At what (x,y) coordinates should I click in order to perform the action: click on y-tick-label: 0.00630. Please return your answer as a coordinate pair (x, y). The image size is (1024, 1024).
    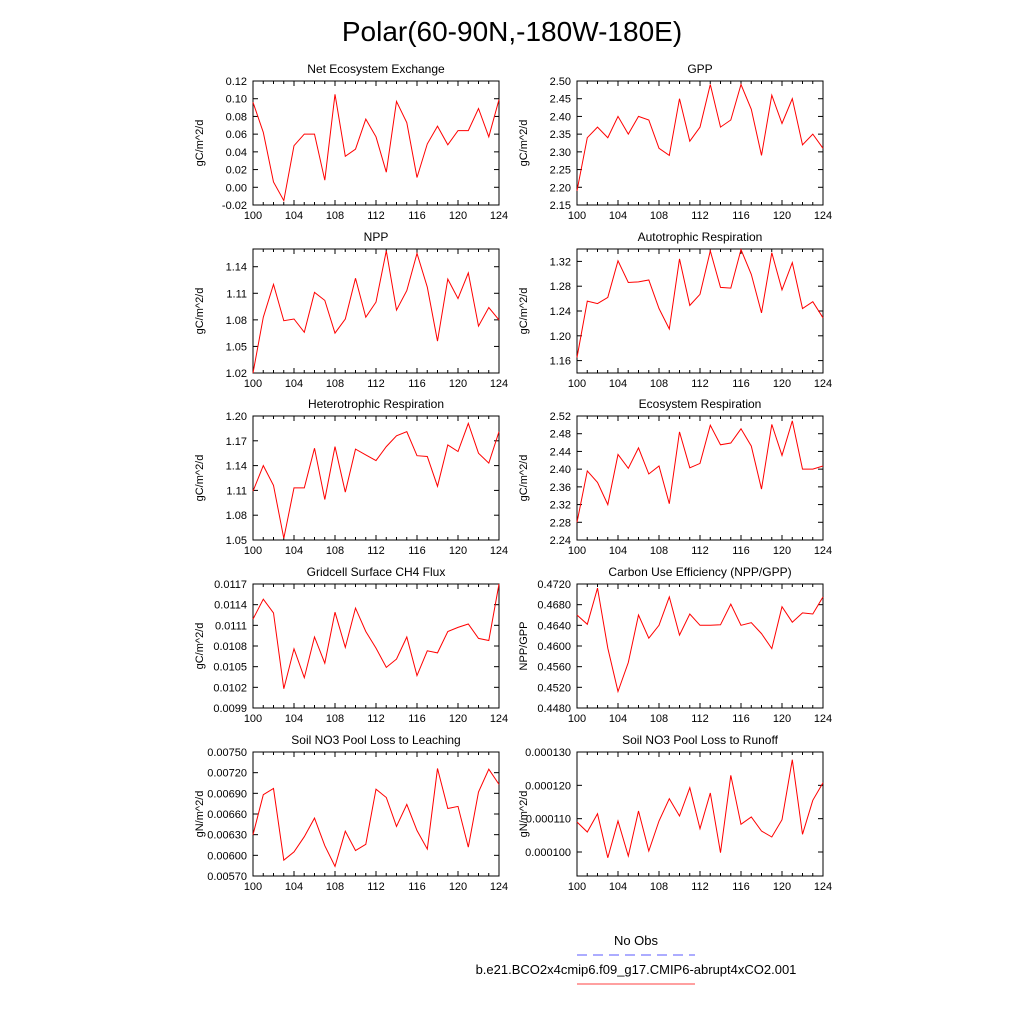
    Looking at the image, I should click on (227, 836).